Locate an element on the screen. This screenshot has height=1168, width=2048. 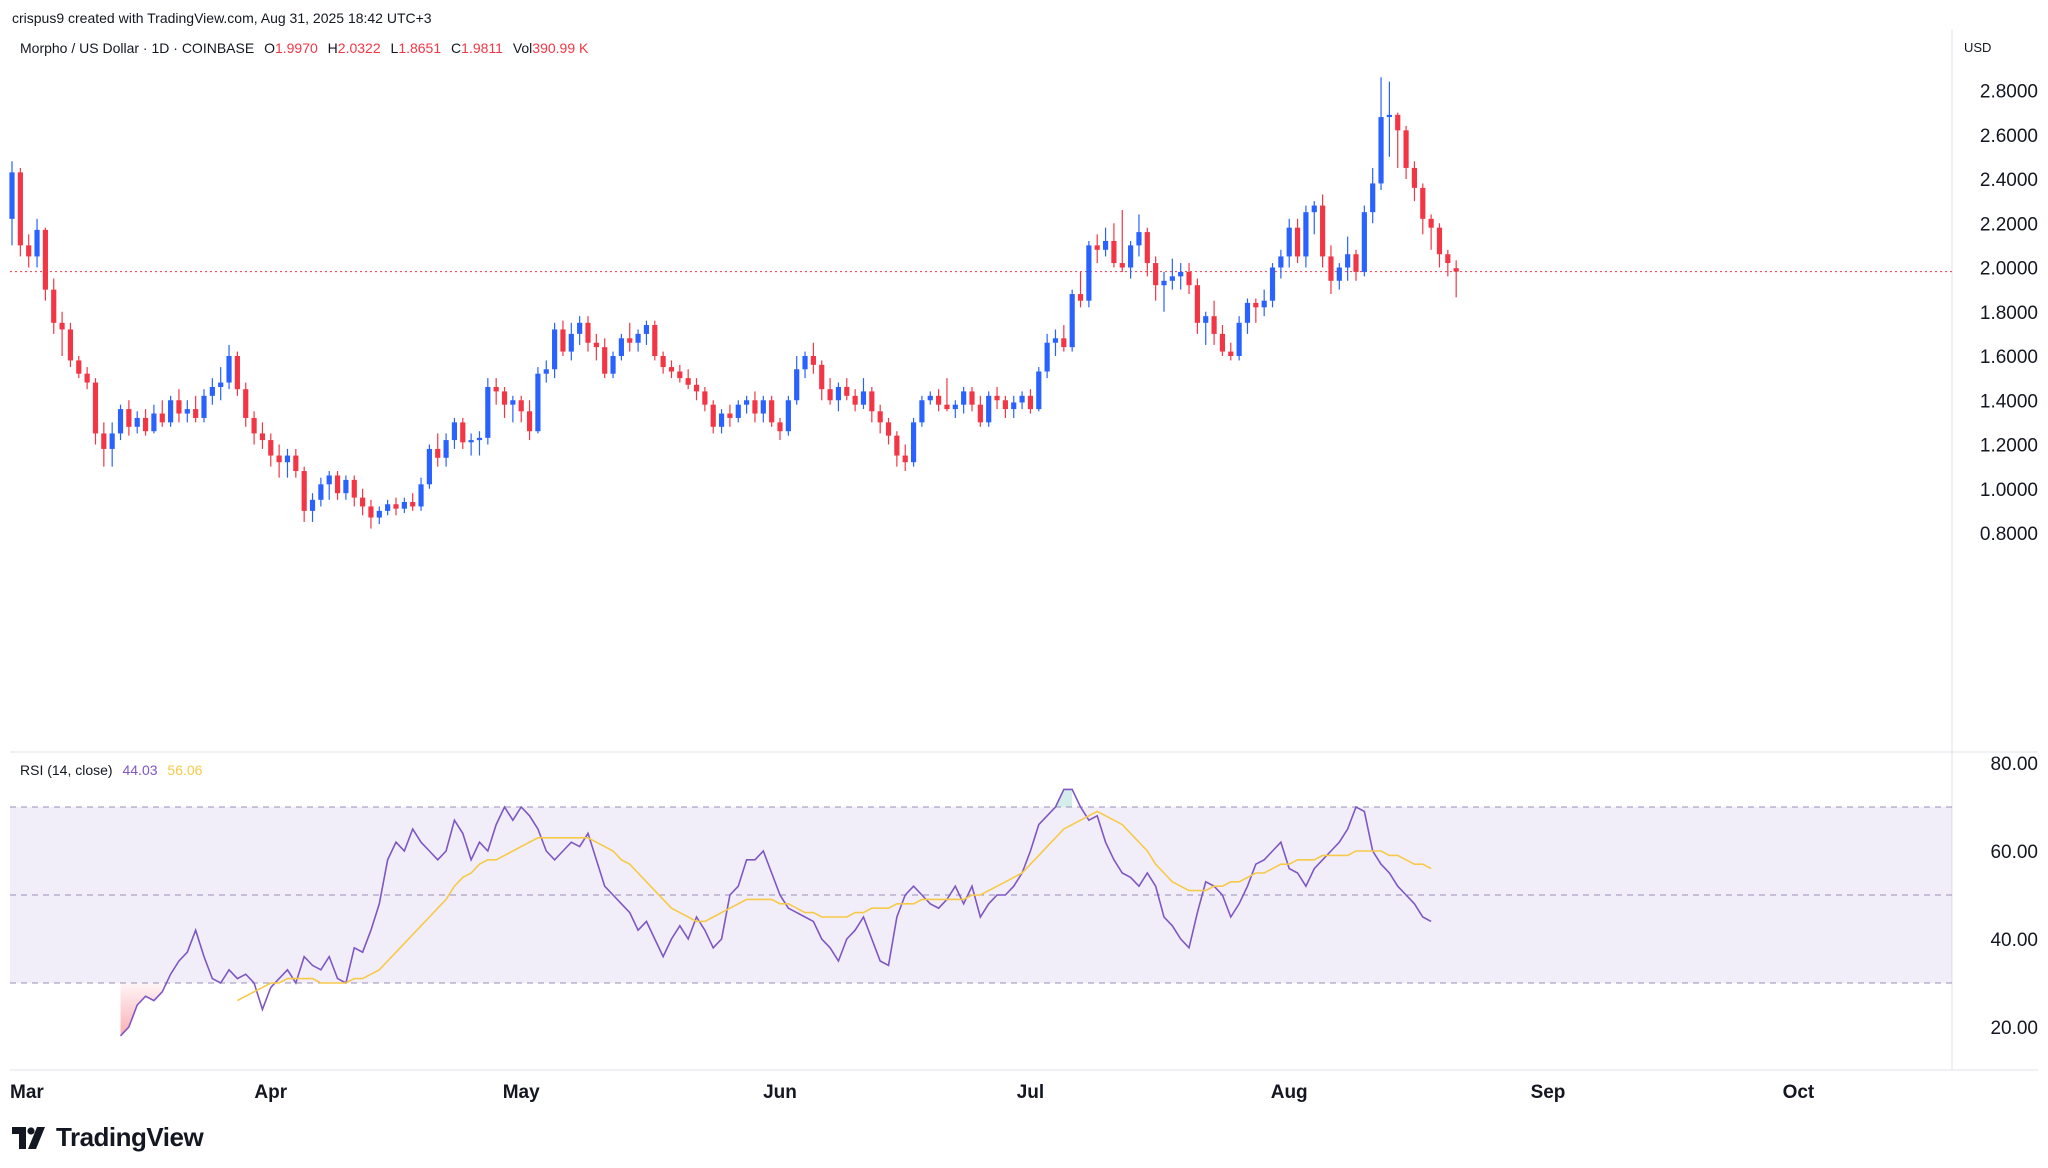
high-label: H is located at coordinates (332, 48).